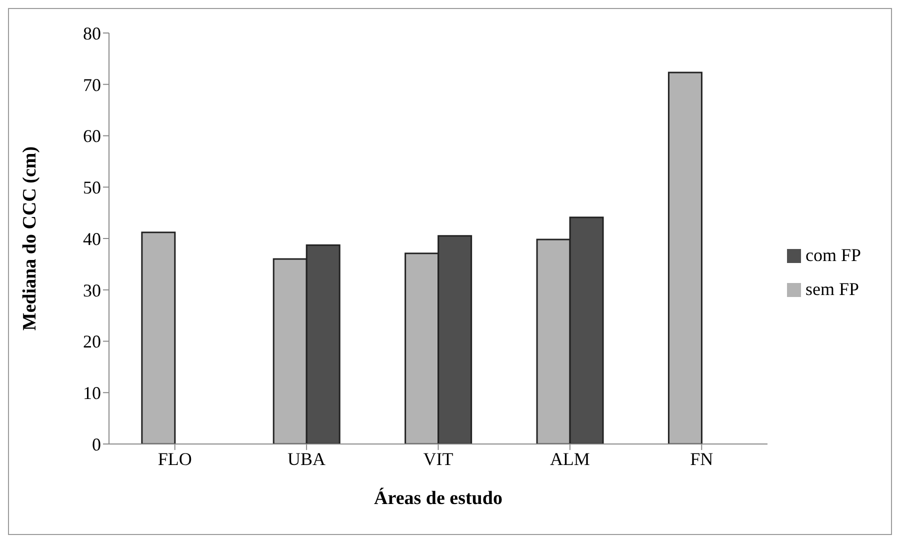 The width and height of the screenshot is (900, 543). What do you see at coordinates (832, 288) in the screenshot?
I see `legend-label: sem FP` at bounding box center [832, 288].